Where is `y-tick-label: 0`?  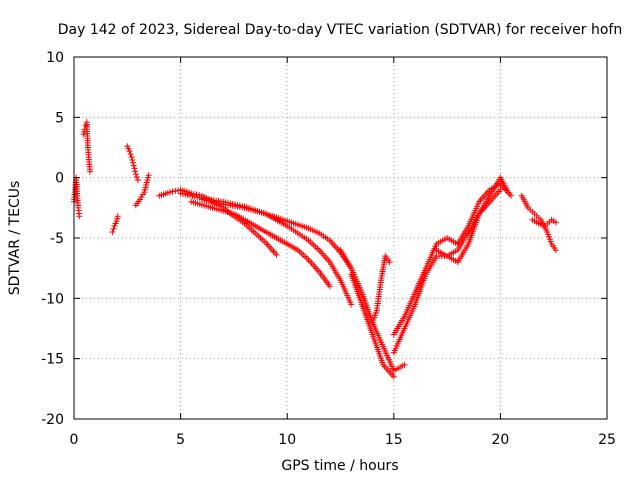
y-tick-label: 0 is located at coordinates (59, 179).